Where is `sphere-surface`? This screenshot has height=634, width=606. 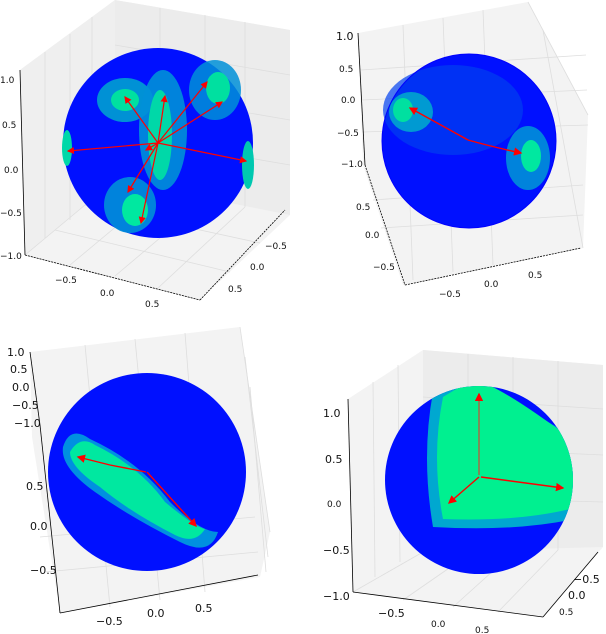 sphere-surface is located at coordinates (479, 480).